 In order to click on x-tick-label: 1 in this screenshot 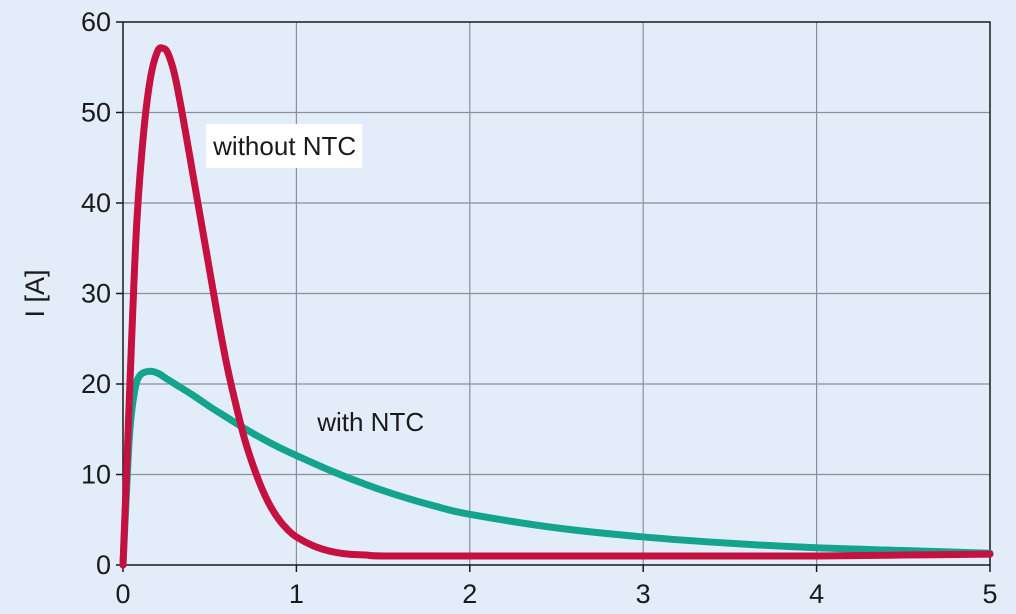, I will do `click(296, 594)`.